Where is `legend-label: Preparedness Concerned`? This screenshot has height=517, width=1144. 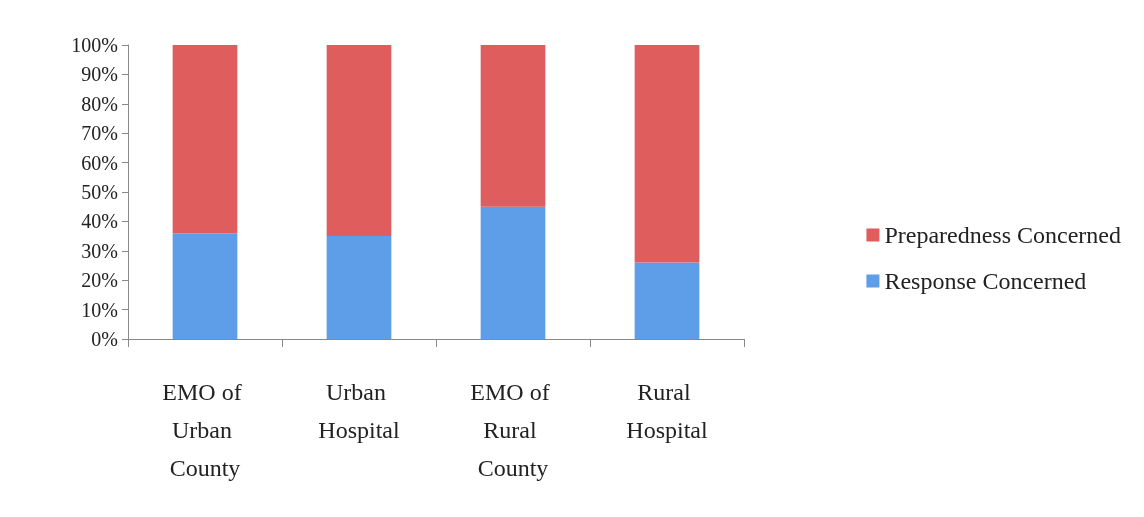
legend-label: Preparedness Concerned is located at coordinates (1002, 235).